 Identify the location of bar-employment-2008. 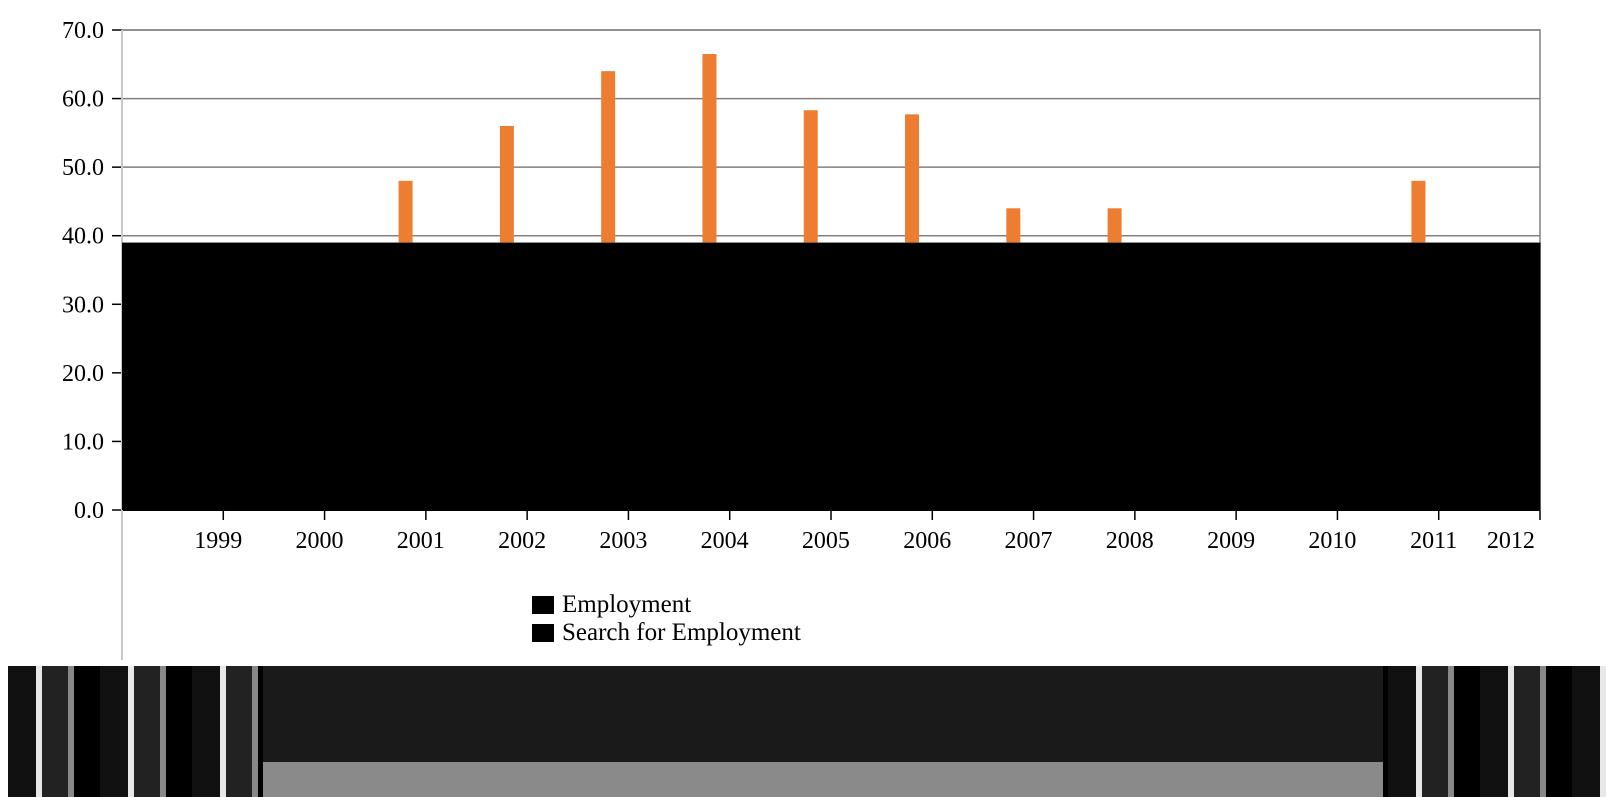
(1084, 376).